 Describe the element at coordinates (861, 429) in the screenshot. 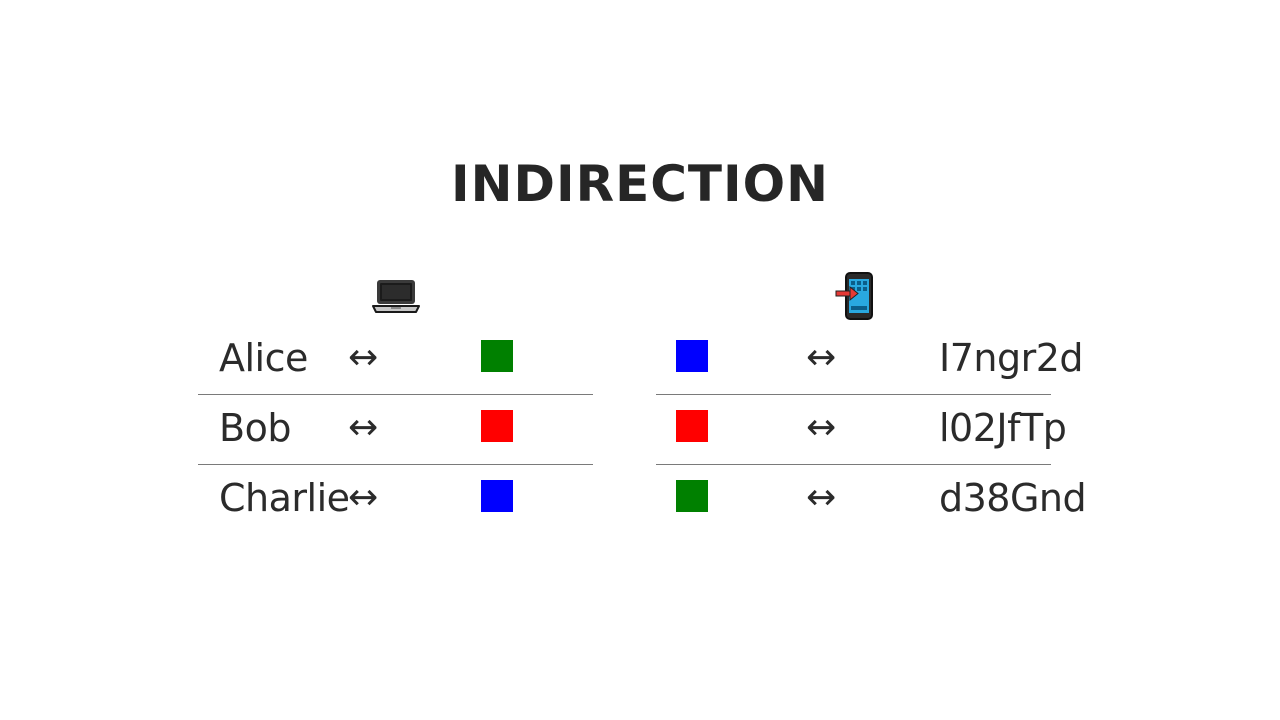

I see `table-row: ↔ l02JfTp` at that location.